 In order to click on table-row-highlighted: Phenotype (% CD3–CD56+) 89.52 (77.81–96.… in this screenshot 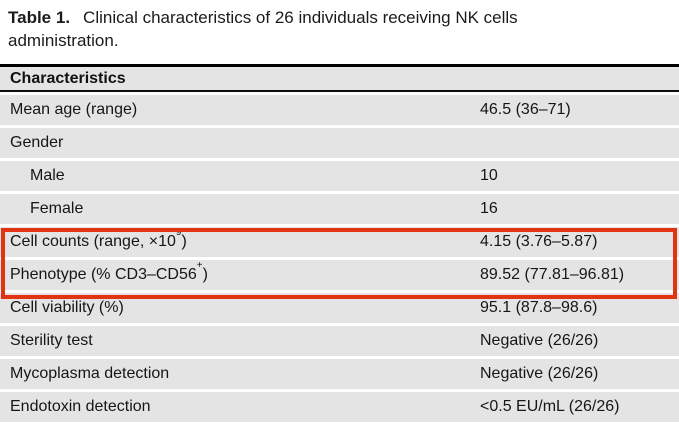, I will do `click(339, 275)`.